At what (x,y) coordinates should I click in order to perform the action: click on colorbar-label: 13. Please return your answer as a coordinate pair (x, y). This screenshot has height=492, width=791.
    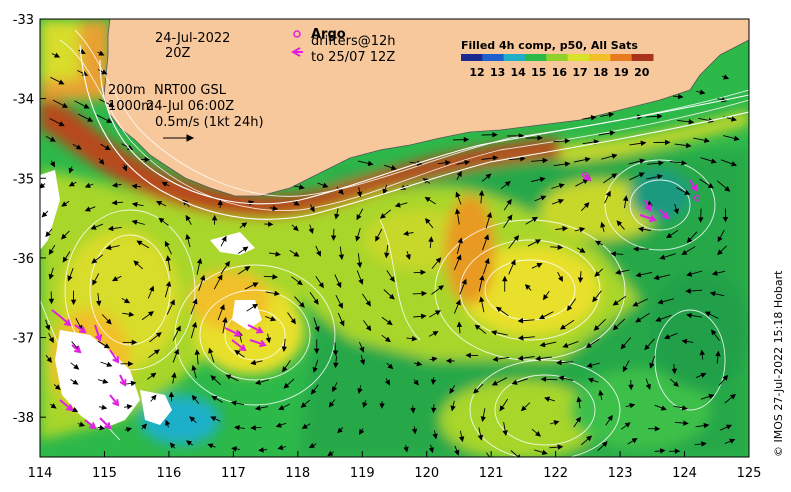
    Looking at the image, I should click on (497, 72).